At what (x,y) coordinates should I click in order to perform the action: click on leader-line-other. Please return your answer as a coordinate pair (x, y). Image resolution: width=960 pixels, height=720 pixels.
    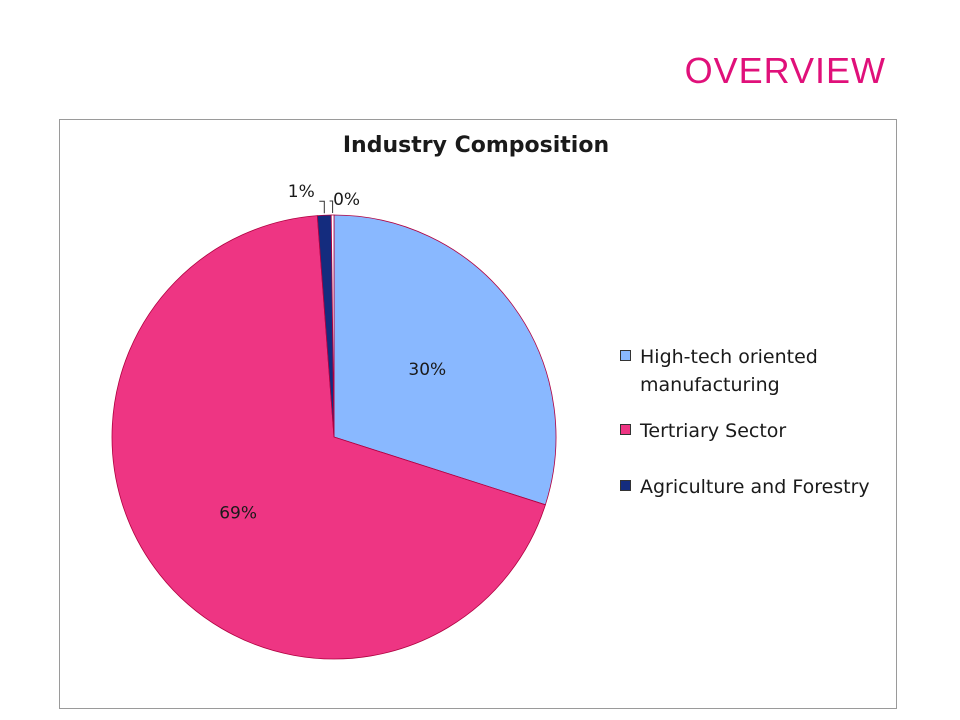
    Looking at the image, I should click on (331, 206).